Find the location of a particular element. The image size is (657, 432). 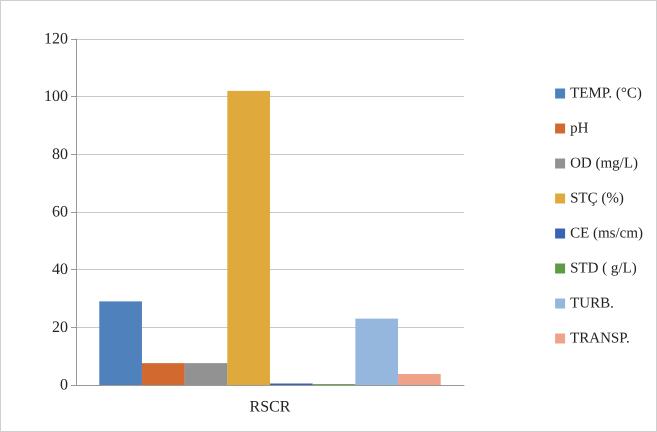

legend-label: pH is located at coordinates (579, 128).